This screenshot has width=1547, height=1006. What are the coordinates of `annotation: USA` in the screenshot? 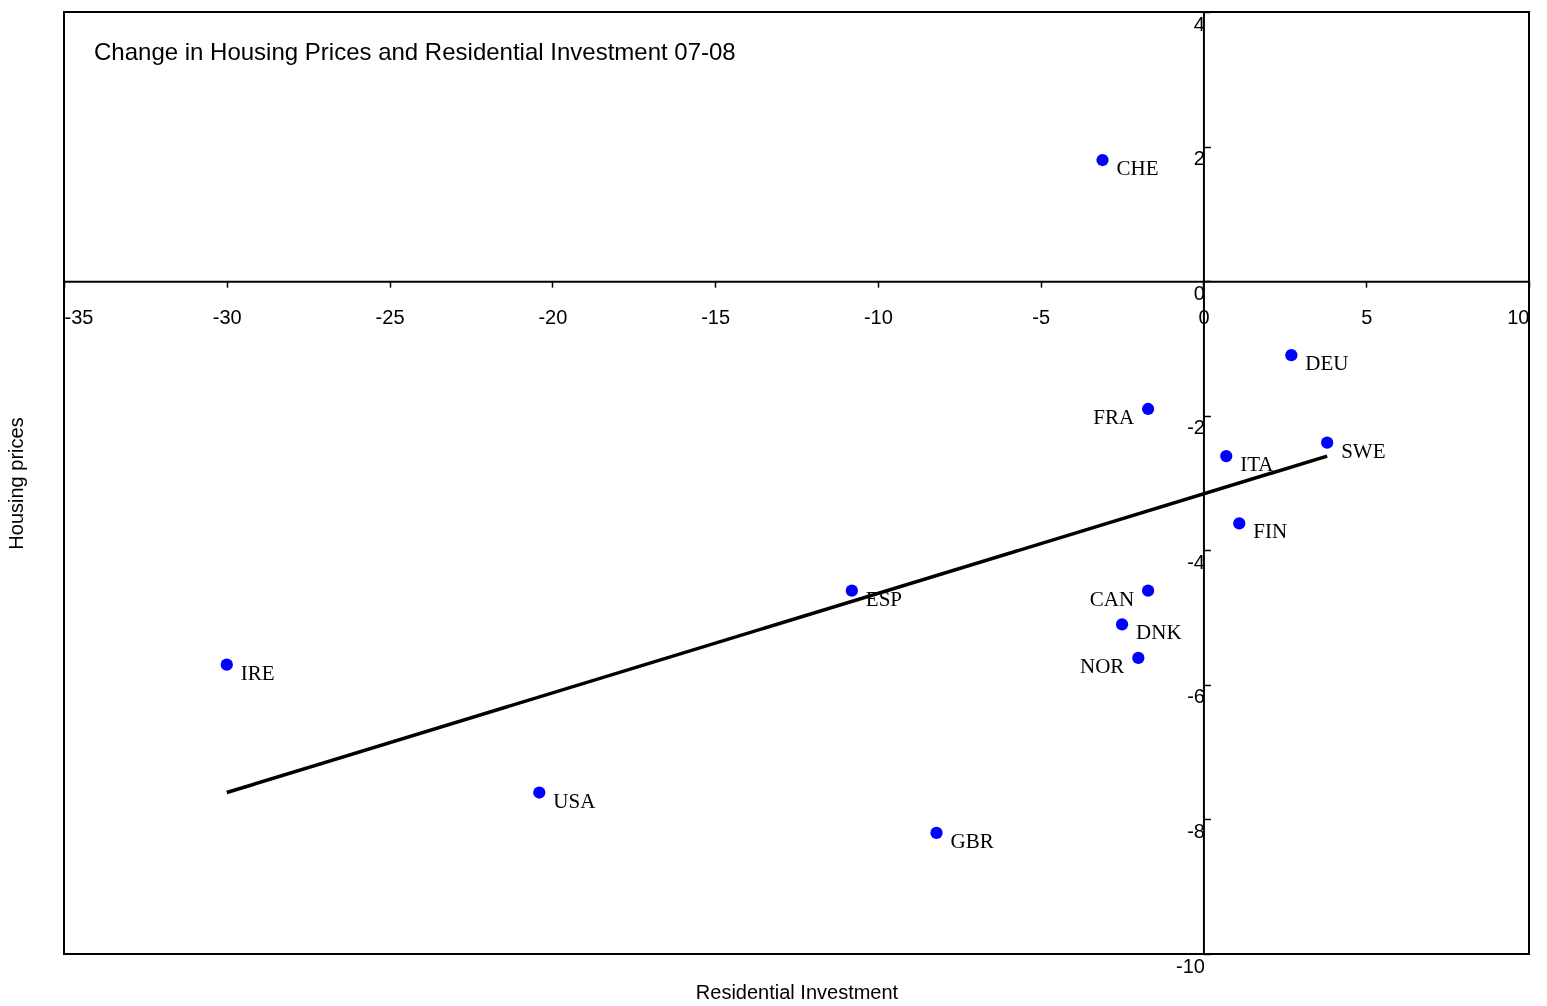 It's located at (575, 800).